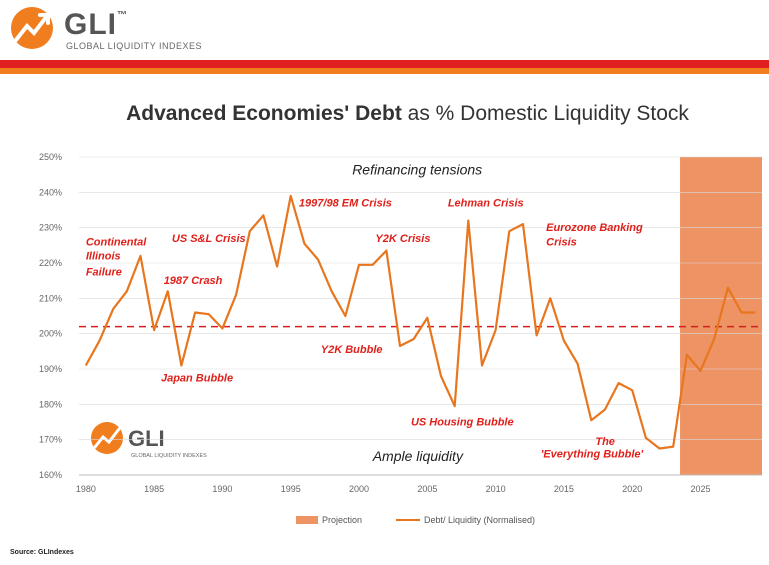 Image resolution: width=769 pixels, height=565 pixels. What do you see at coordinates (384, 64) in the screenshot?
I see `header-stripe-red` at bounding box center [384, 64].